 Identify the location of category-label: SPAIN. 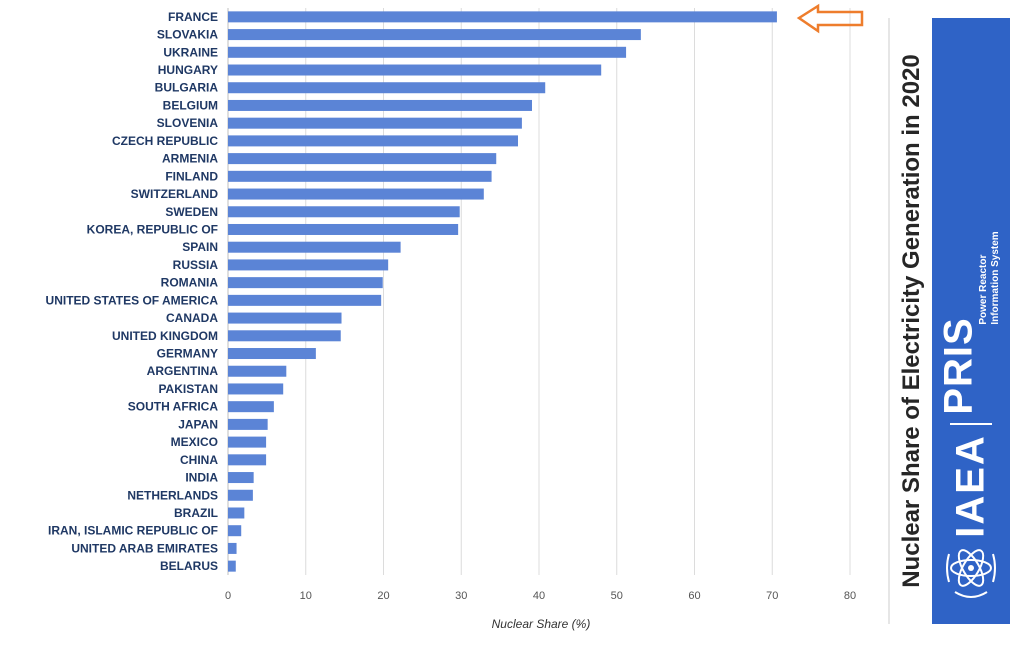
(200, 247).